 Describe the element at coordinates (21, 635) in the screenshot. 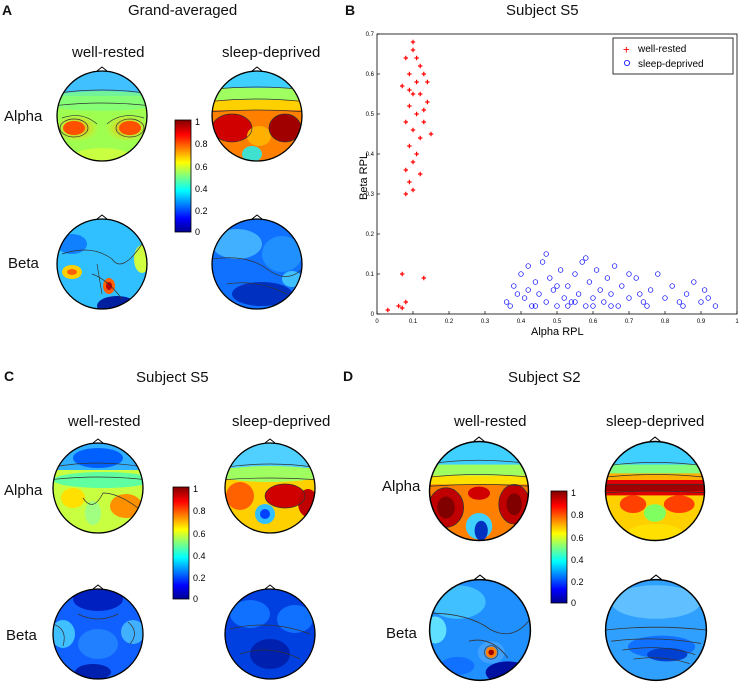

I see `panel-c-row-beta: Beta` at that location.